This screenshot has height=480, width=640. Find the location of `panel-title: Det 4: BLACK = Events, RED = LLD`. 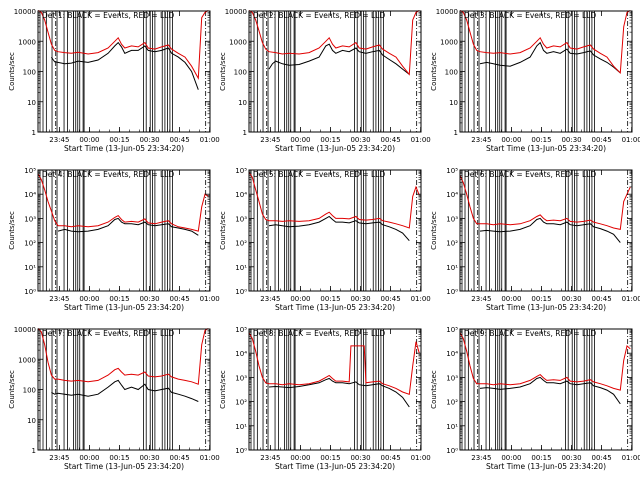

panel-title: Det 4: BLACK = Events, RED = LLD is located at coordinates (108, 174).